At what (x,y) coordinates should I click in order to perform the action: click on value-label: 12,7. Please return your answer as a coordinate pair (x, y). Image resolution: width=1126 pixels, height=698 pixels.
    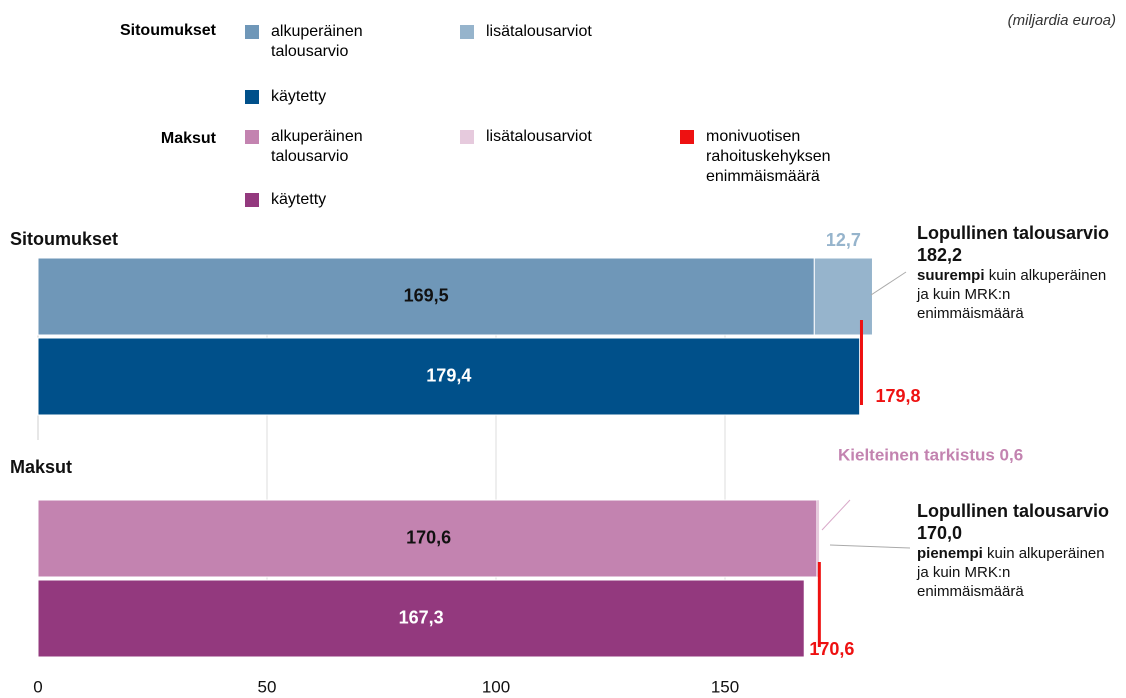
    Looking at the image, I should click on (843, 240).